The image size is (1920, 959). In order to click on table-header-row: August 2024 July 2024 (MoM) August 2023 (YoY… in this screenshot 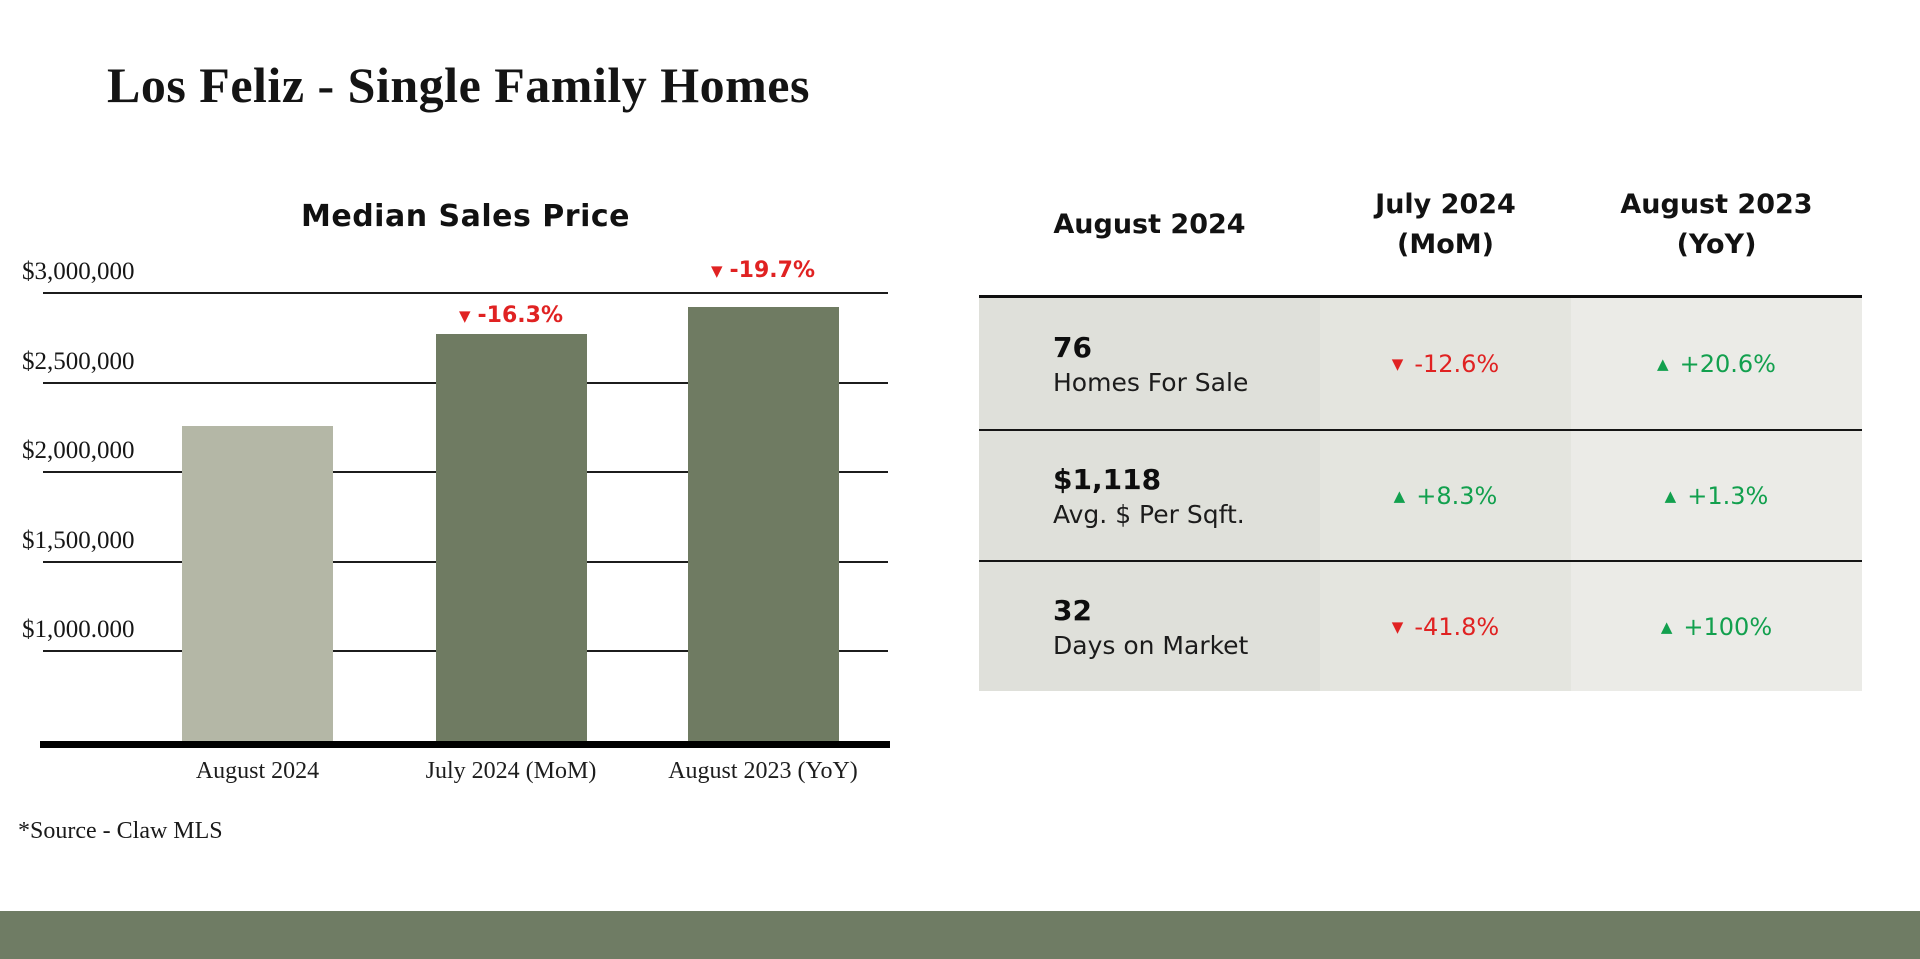, I will do `click(1420, 227)`.